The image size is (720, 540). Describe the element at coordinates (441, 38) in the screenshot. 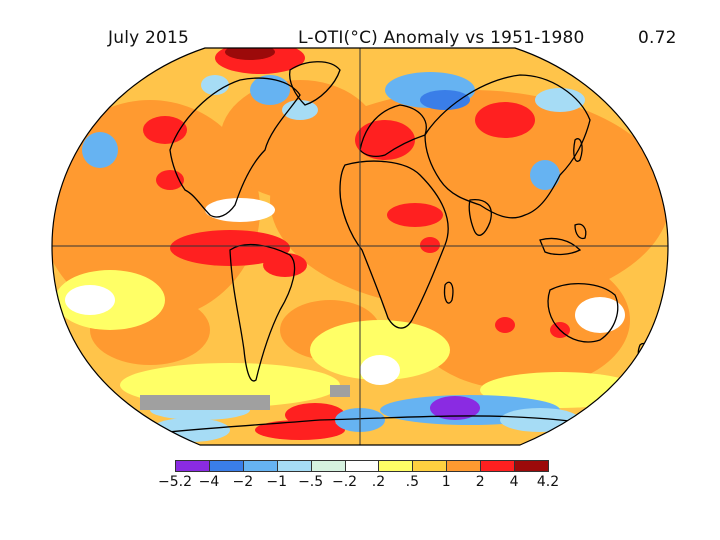

I see `map-title: L-OTI(°C) Anomaly vs 1951-1980` at that location.